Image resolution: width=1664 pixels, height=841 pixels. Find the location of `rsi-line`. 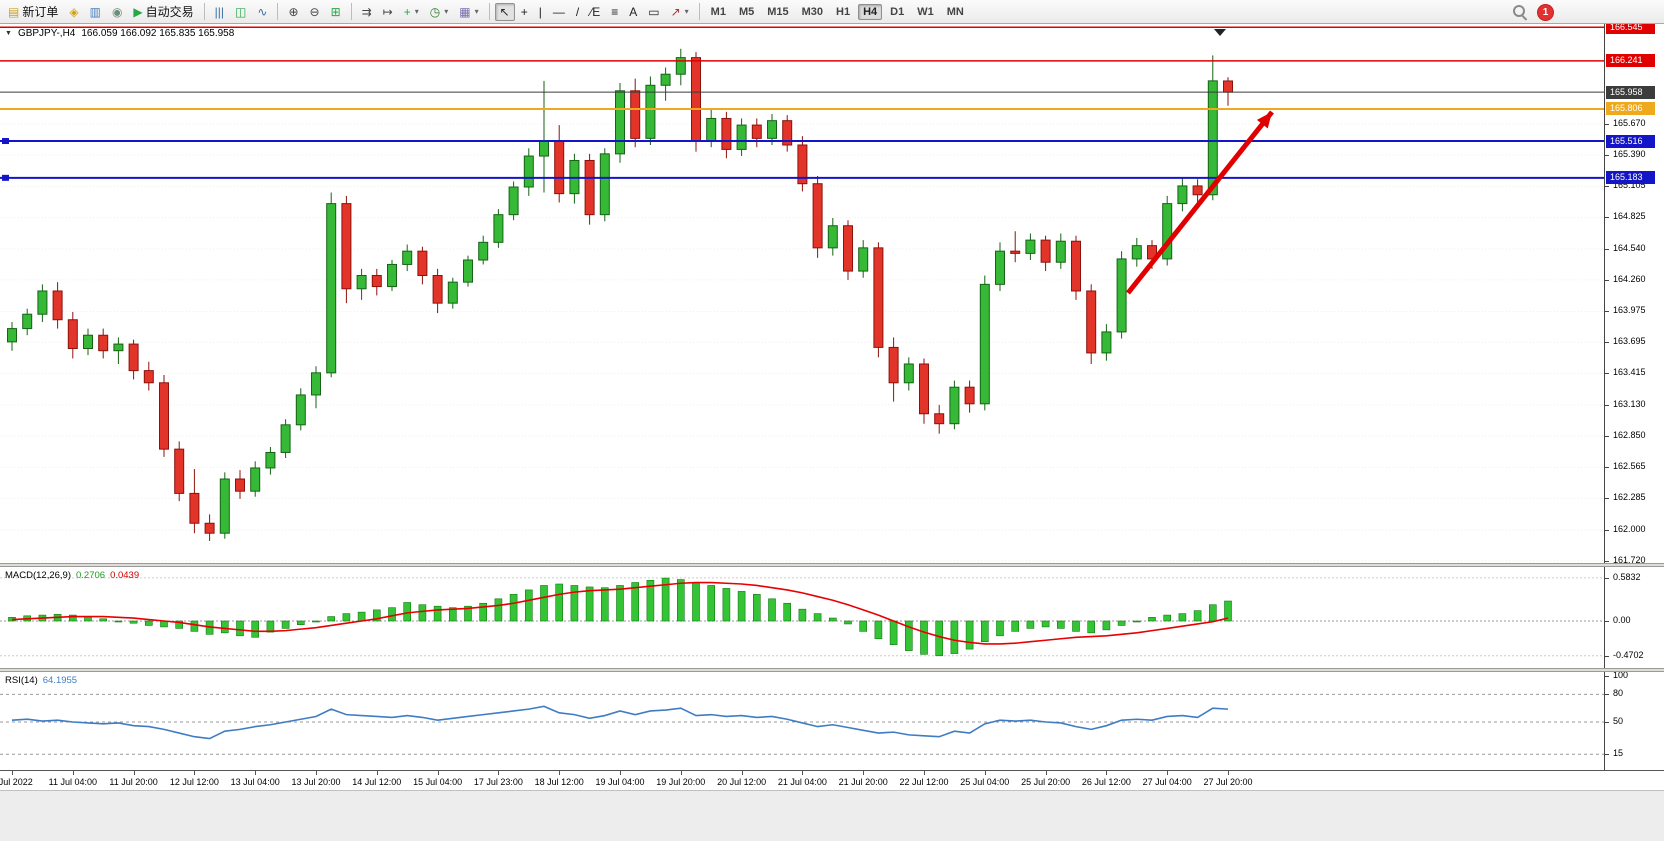

rsi-line is located at coordinates (620, 722).